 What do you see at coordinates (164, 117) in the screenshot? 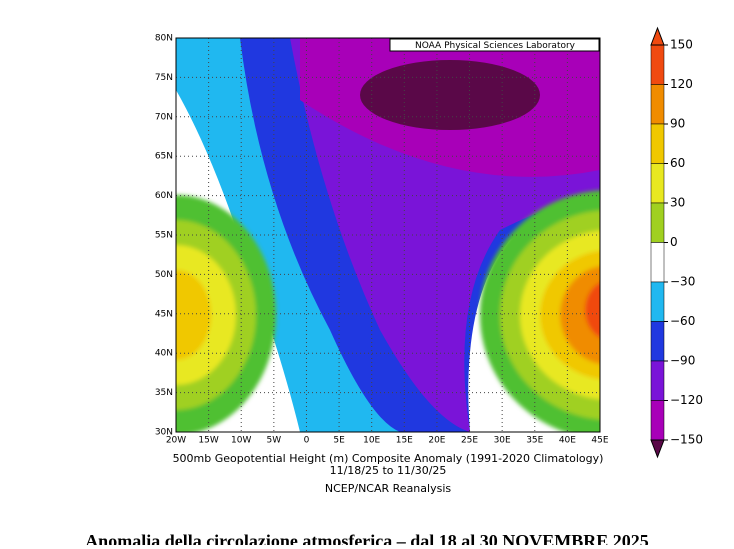
I see `lat-label: 70N` at bounding box center [164, 117].